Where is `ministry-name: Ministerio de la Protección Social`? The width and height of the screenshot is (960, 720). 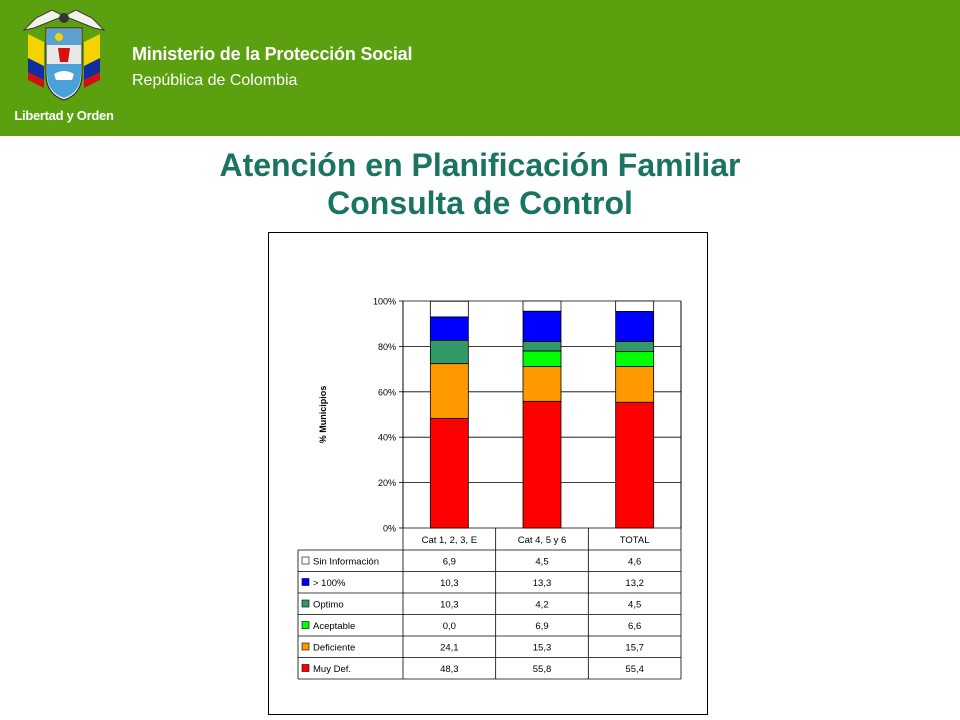
ministry-name: Ministerio de la Protección Social is located at coordinates (272, 54).